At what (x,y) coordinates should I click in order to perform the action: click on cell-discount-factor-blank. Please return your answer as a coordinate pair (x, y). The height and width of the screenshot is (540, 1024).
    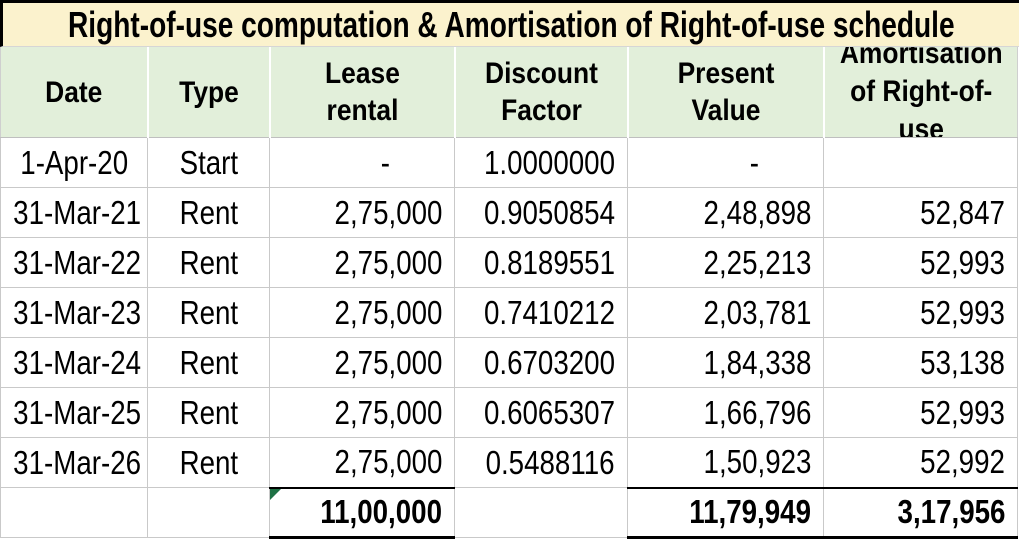
    Looking at the image, I should click on (541, 512).